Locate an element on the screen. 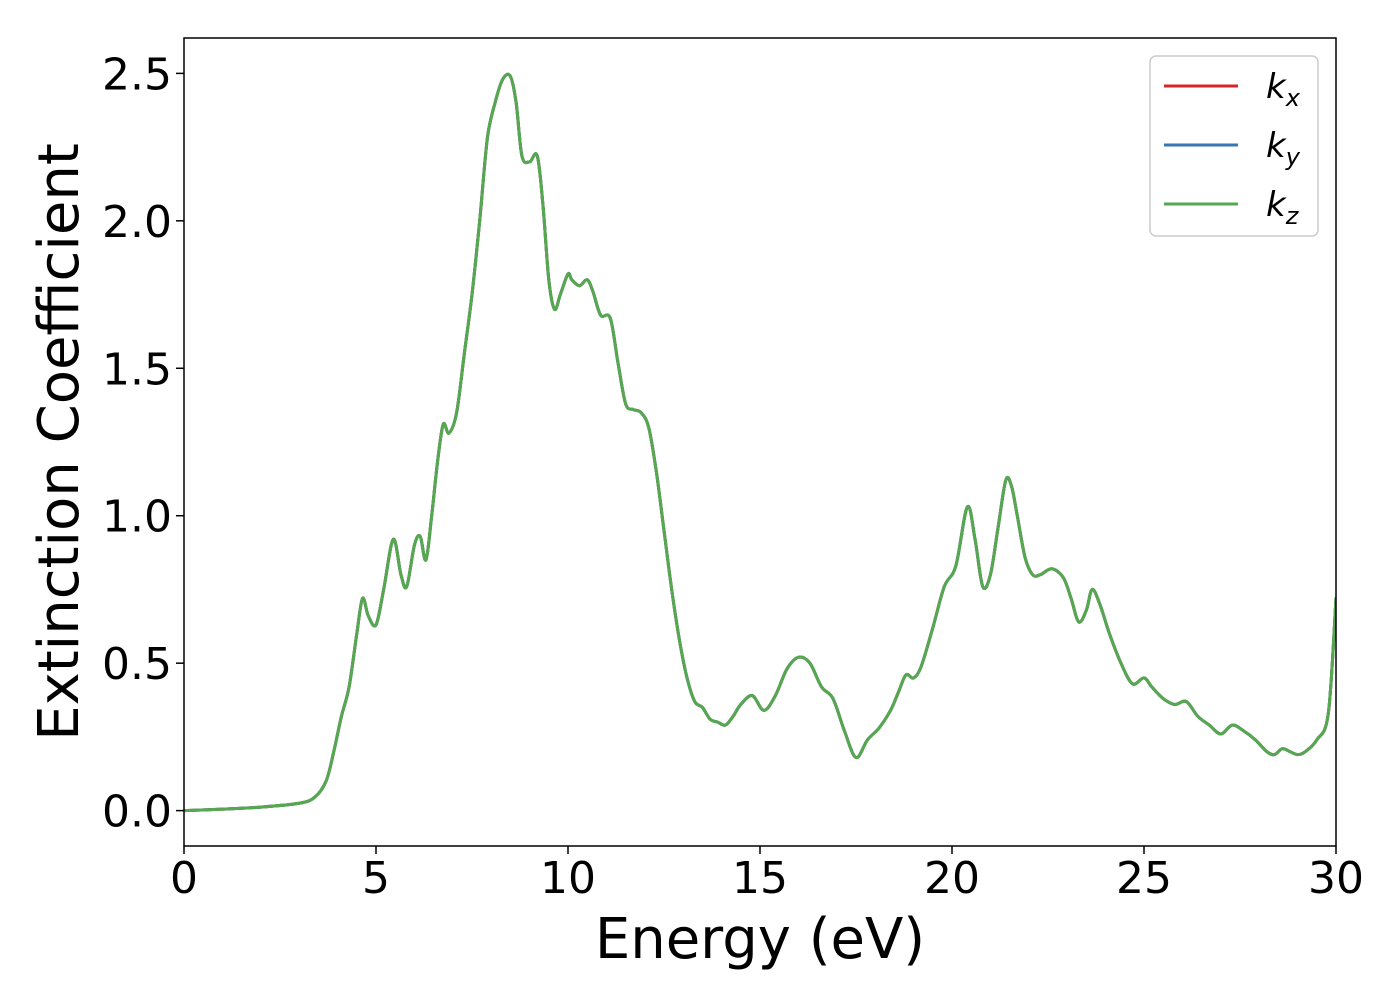 The width and height of the screenshot is (1400, 1000). x-axis-ticks: 0 5 10 15 20 25 30 is located at coordinates (767, 875).